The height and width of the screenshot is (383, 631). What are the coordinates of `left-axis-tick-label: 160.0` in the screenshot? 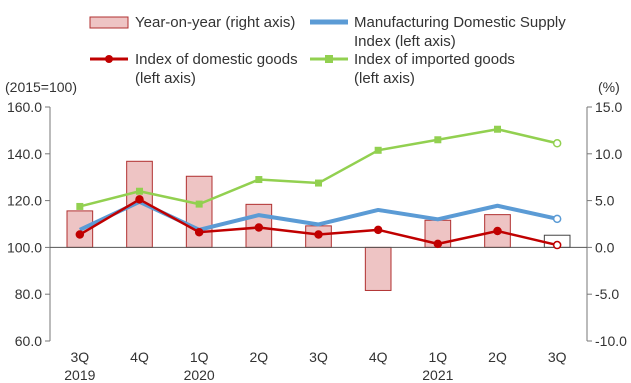 It's located at (24, 107).